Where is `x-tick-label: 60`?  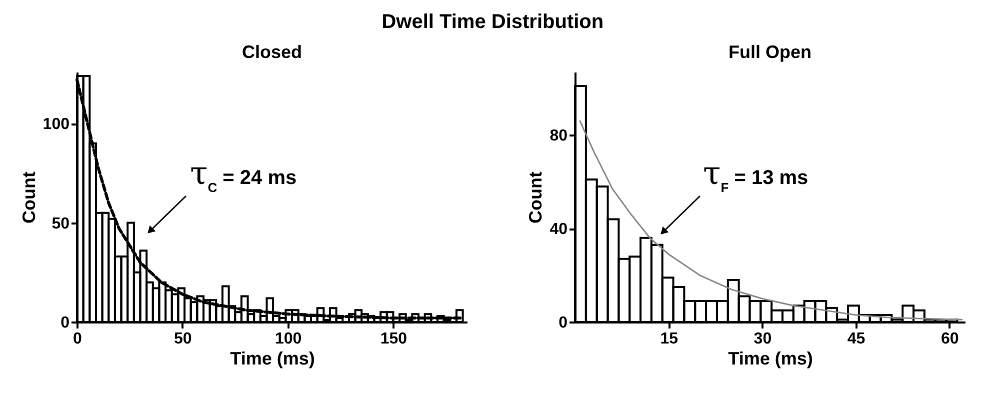
x-tick-label: 60 is located at coordinates (950, 339).